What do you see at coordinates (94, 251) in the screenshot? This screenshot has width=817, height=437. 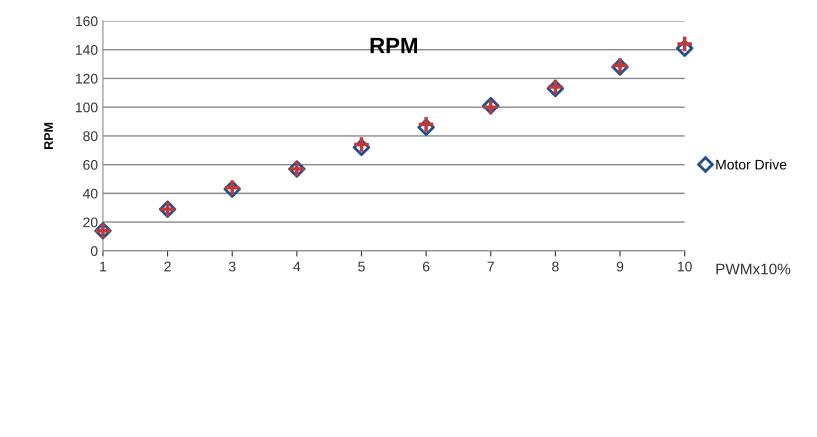 I see `y-tick-label: 0` at bounding box center [94, 251].